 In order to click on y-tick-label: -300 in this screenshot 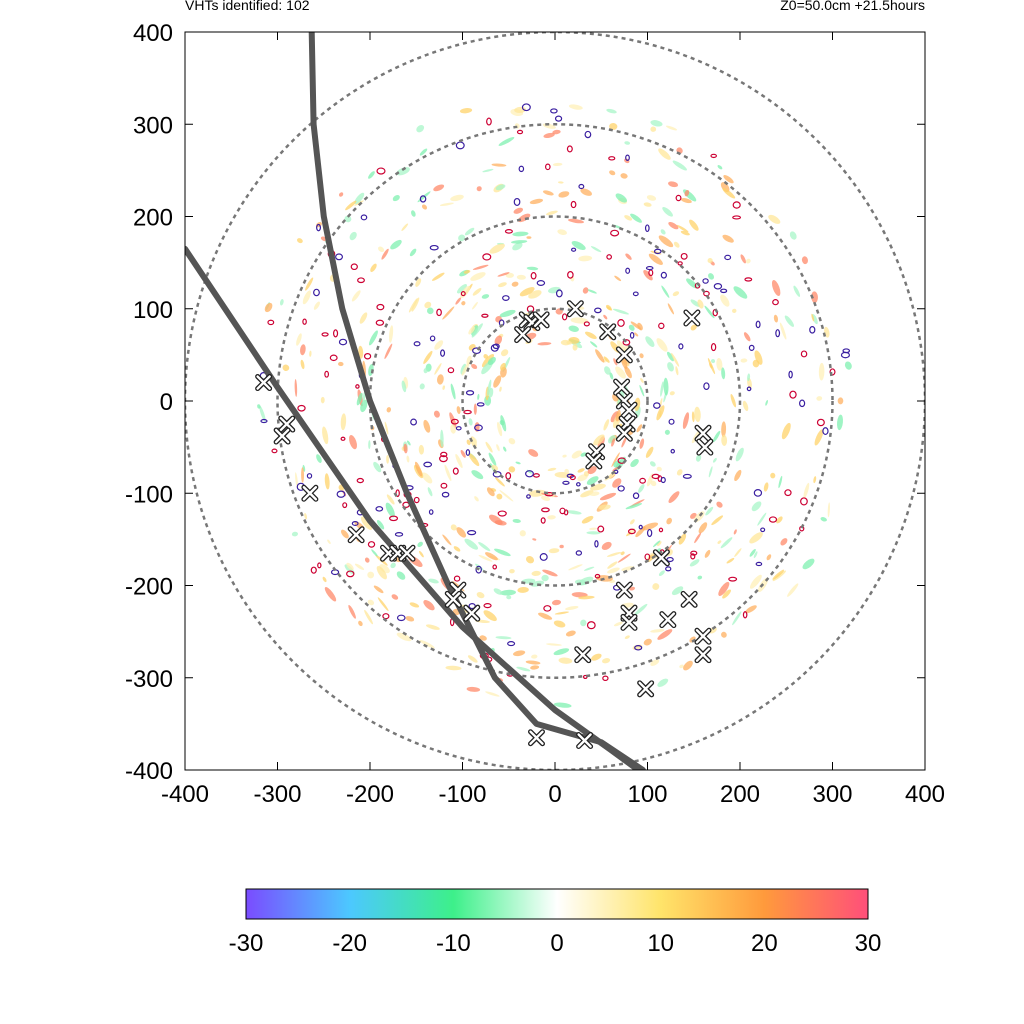, I will do `click(149, 679)`.